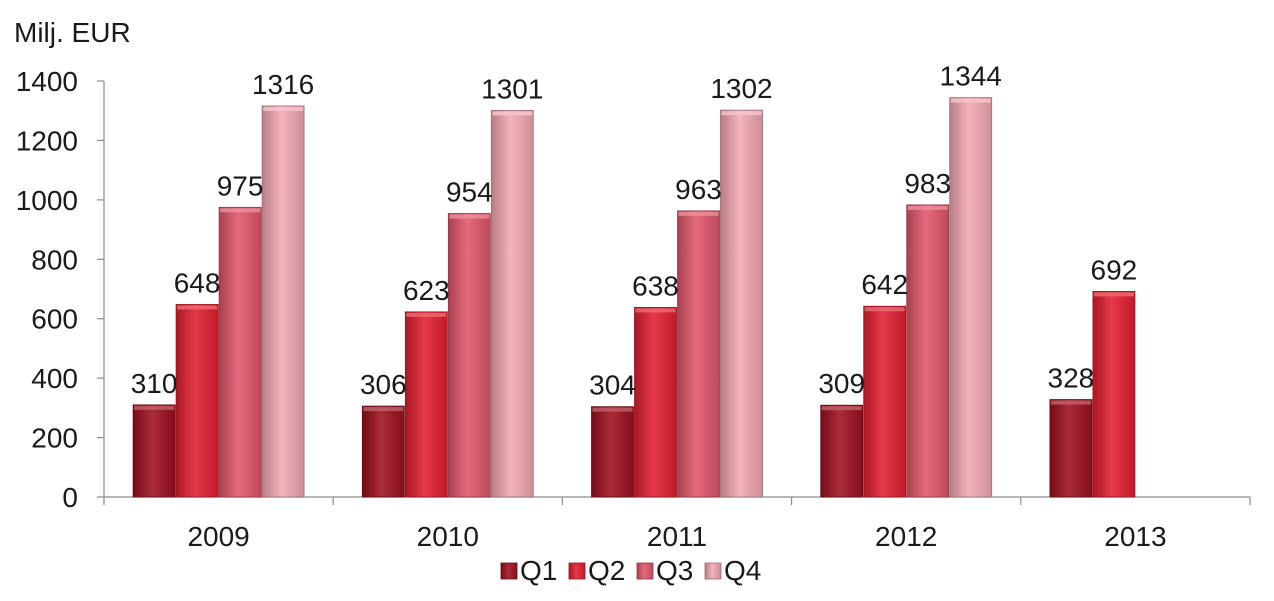 The height and width of the screenshot is (601, 1274). I want to click on y-tick-label: 0, so click(70, 497).